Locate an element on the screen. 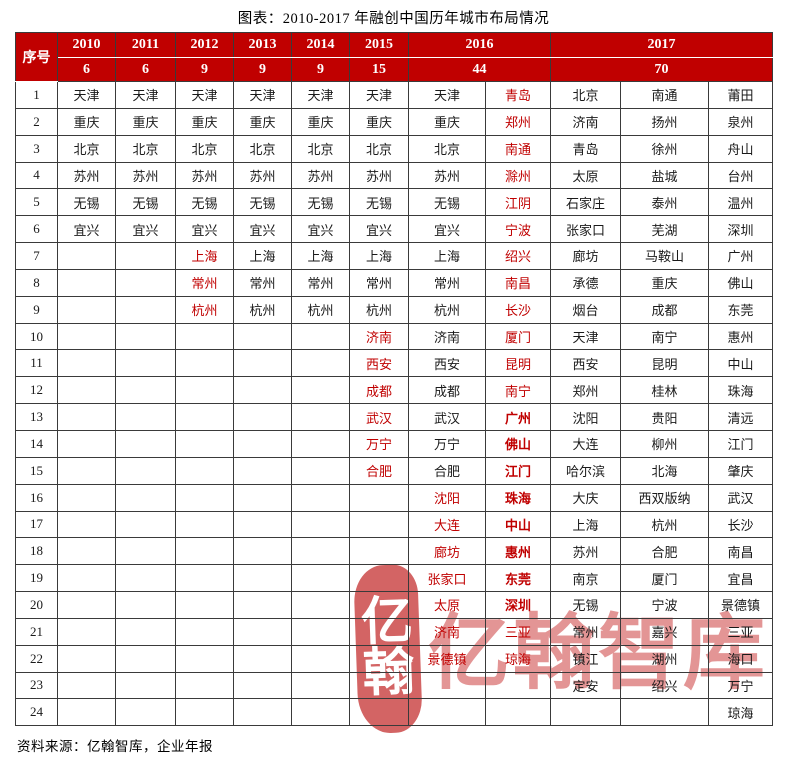 The width and height of the screenshot is (787, 759). row-number: 17 is located at coordinates (36, 524).